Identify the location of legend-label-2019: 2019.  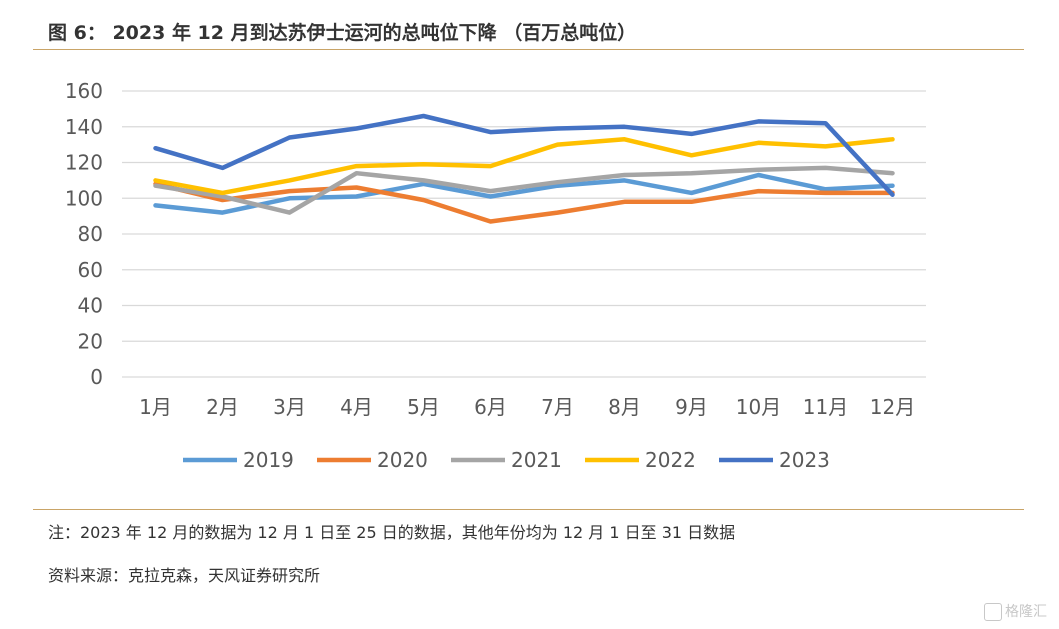
(268, 460).